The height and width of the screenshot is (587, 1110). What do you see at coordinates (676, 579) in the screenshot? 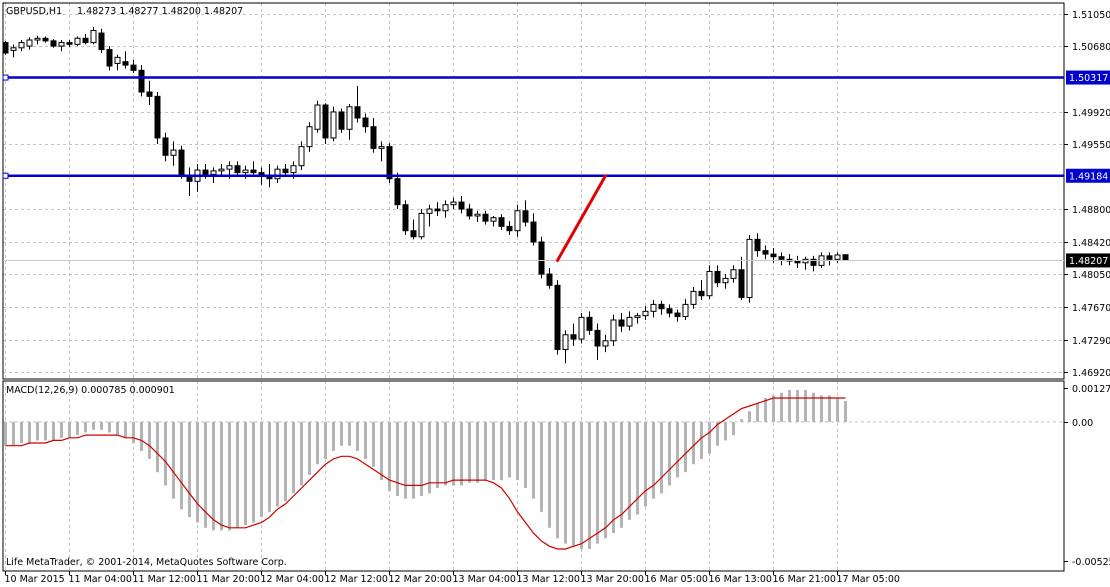
I see `time-tick-label: 16 Mar 05:00` at bounding box center [676, 579].